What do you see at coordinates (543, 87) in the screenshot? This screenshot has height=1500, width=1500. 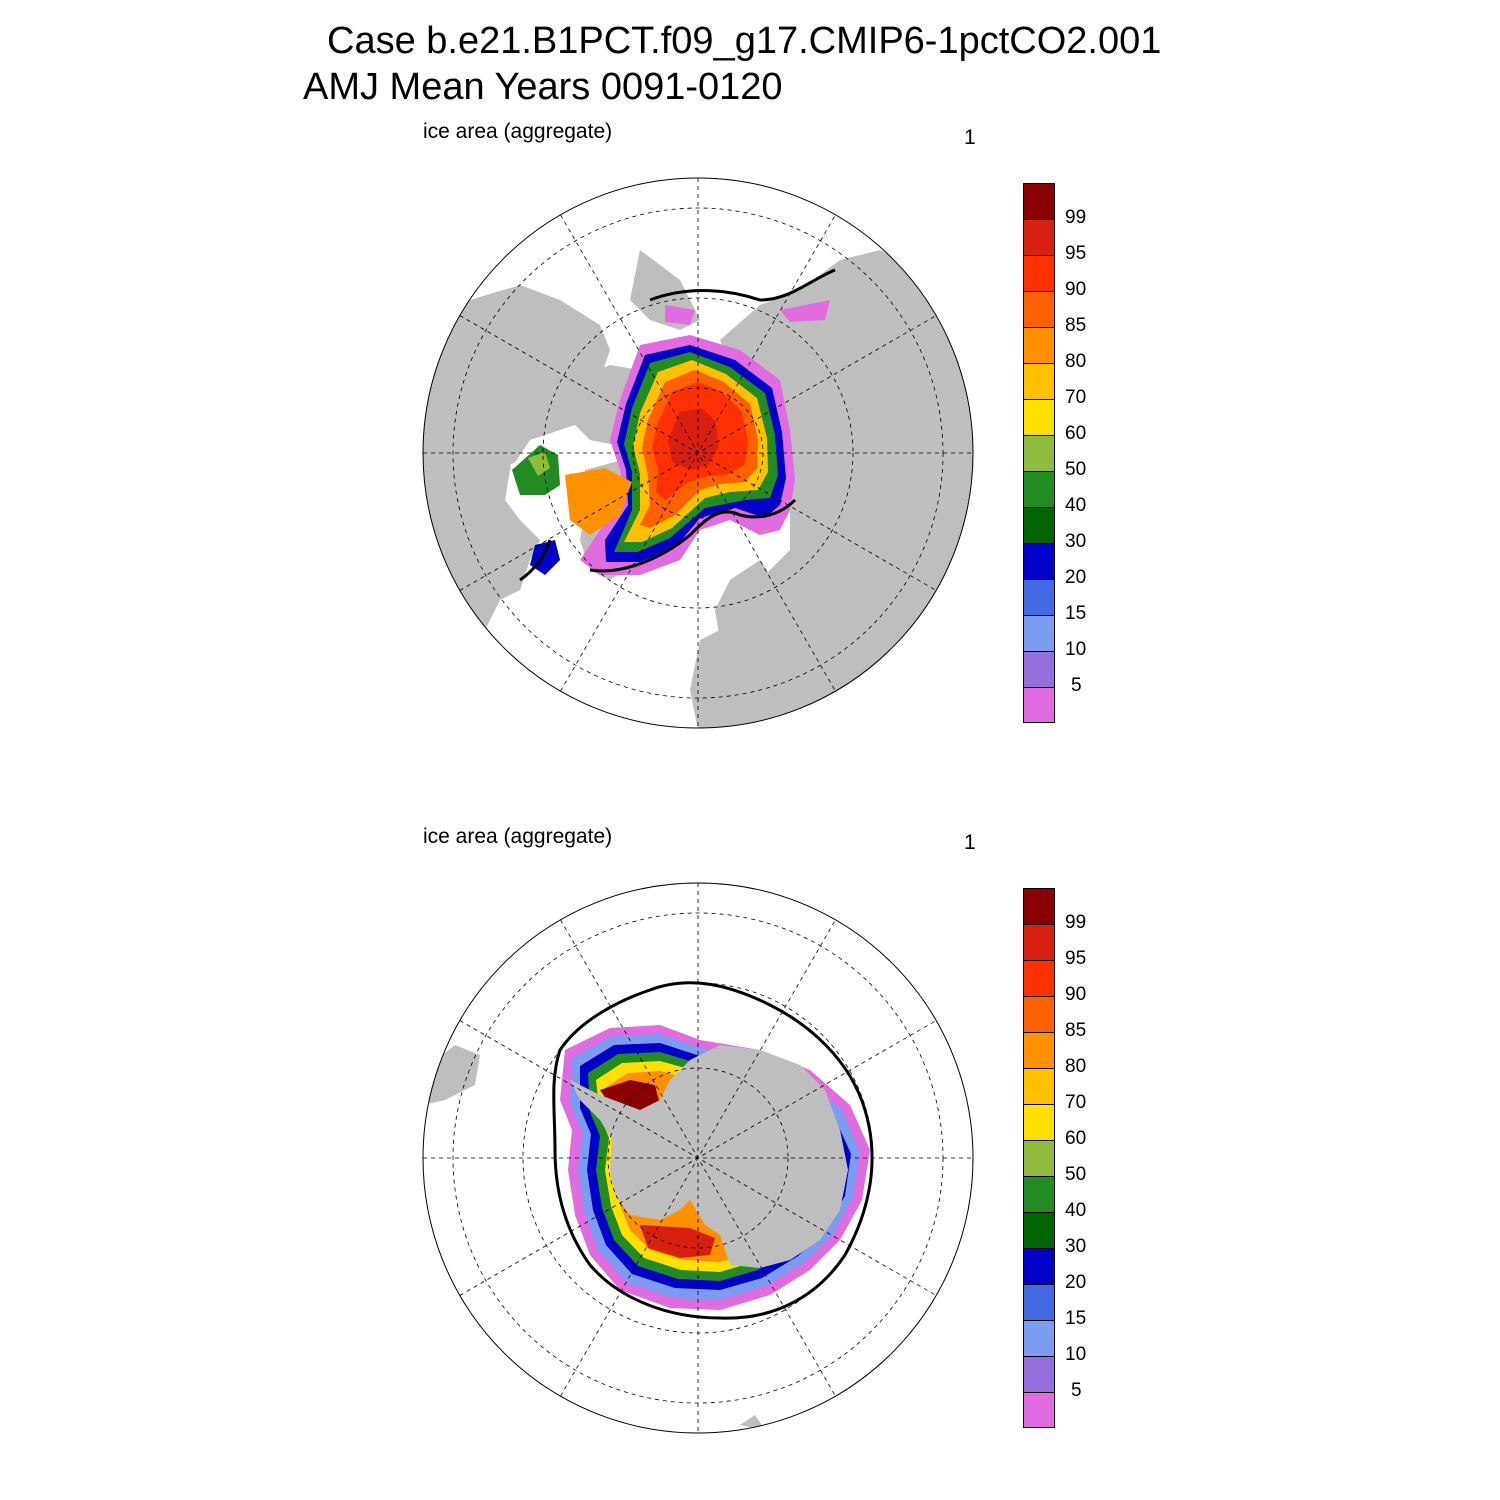 I see `period-title: AMJ Mean Years 0091-0120` at bounding box center [543, 87].